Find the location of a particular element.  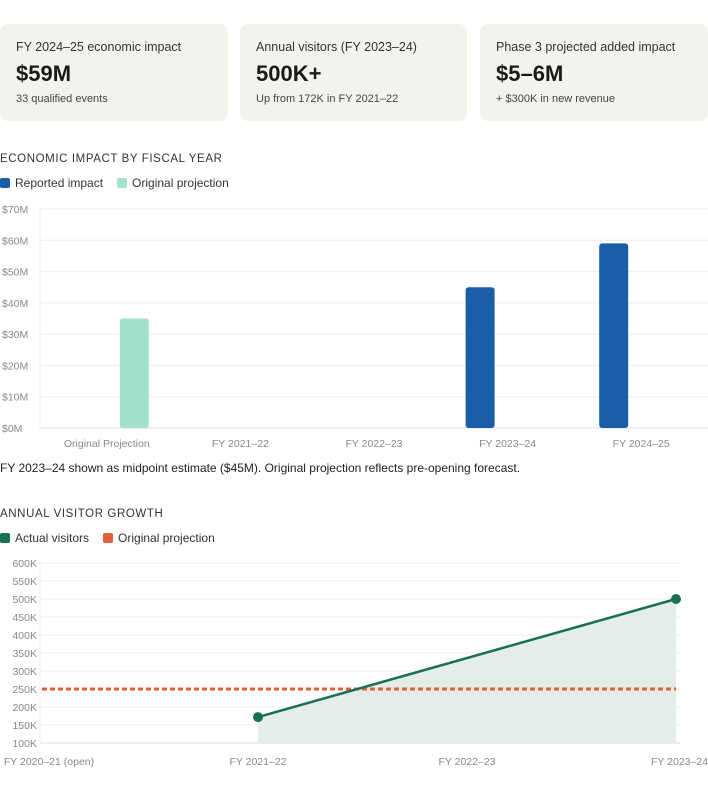

kpi-sub: Up from 172K in FY 2021–22 is located at coordinates (327, 99).